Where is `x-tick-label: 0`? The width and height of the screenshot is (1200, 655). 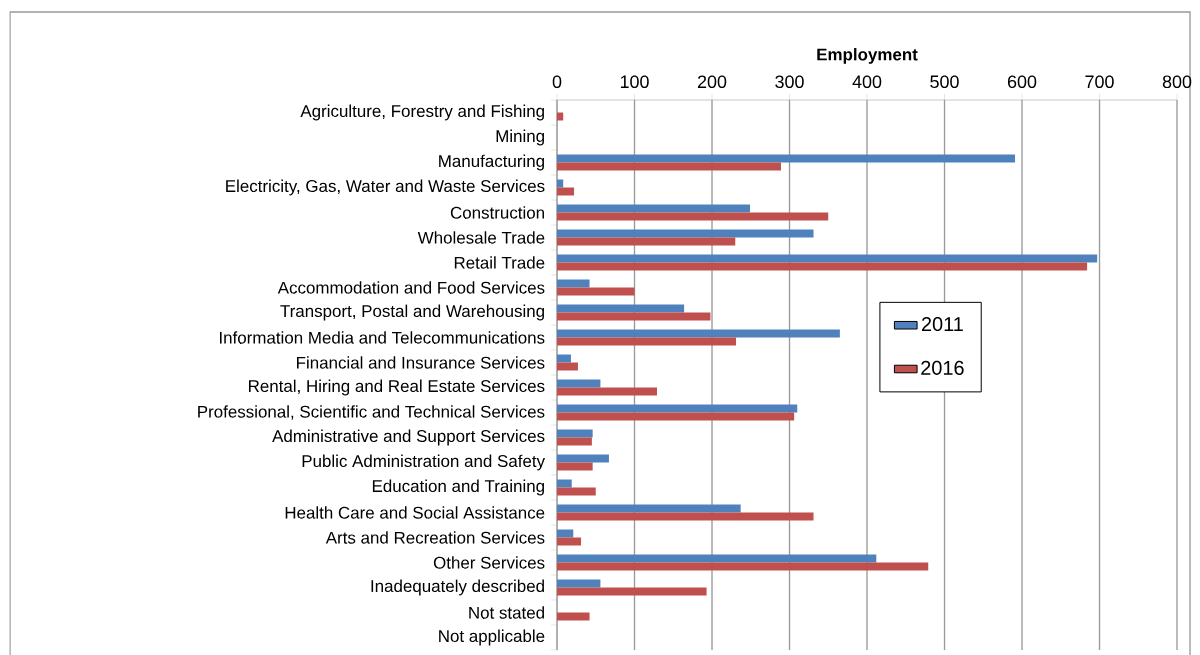 x-tick-label: 0 is located at coordinates (557, 82).